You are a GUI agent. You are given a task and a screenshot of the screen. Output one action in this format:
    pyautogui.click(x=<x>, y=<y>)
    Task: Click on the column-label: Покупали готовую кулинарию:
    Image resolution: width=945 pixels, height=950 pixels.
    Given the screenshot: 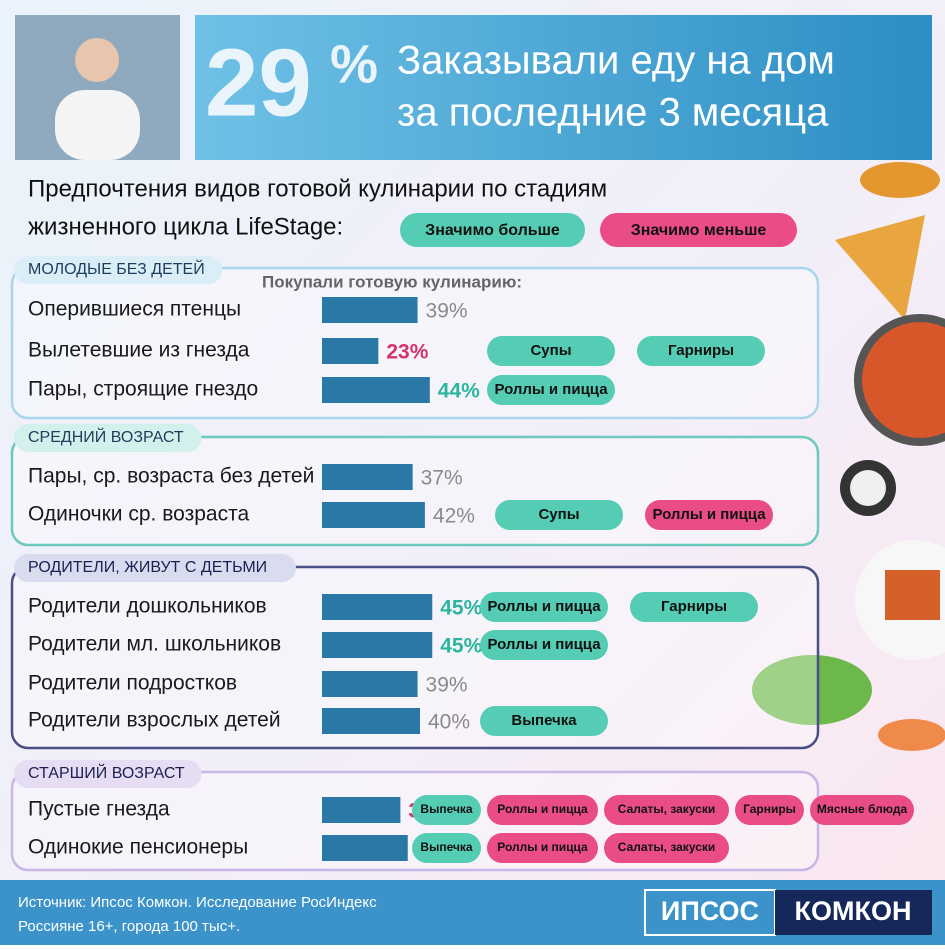 What is the action you would take?
    pyautogui.click(x=392, y=281)
    